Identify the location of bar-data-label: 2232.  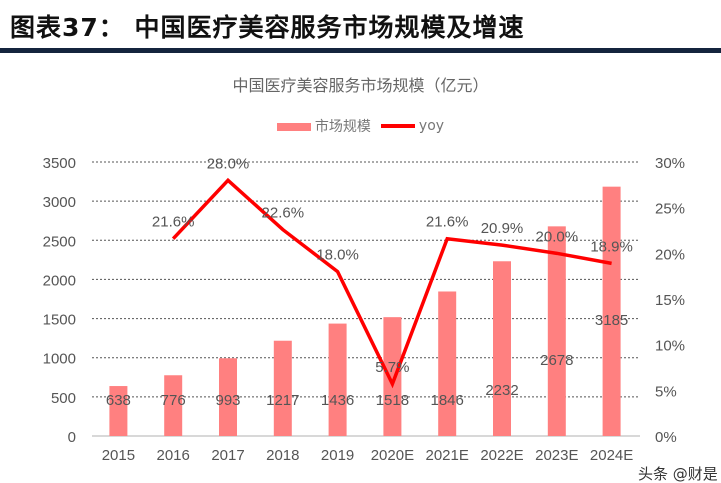
(501, 390).